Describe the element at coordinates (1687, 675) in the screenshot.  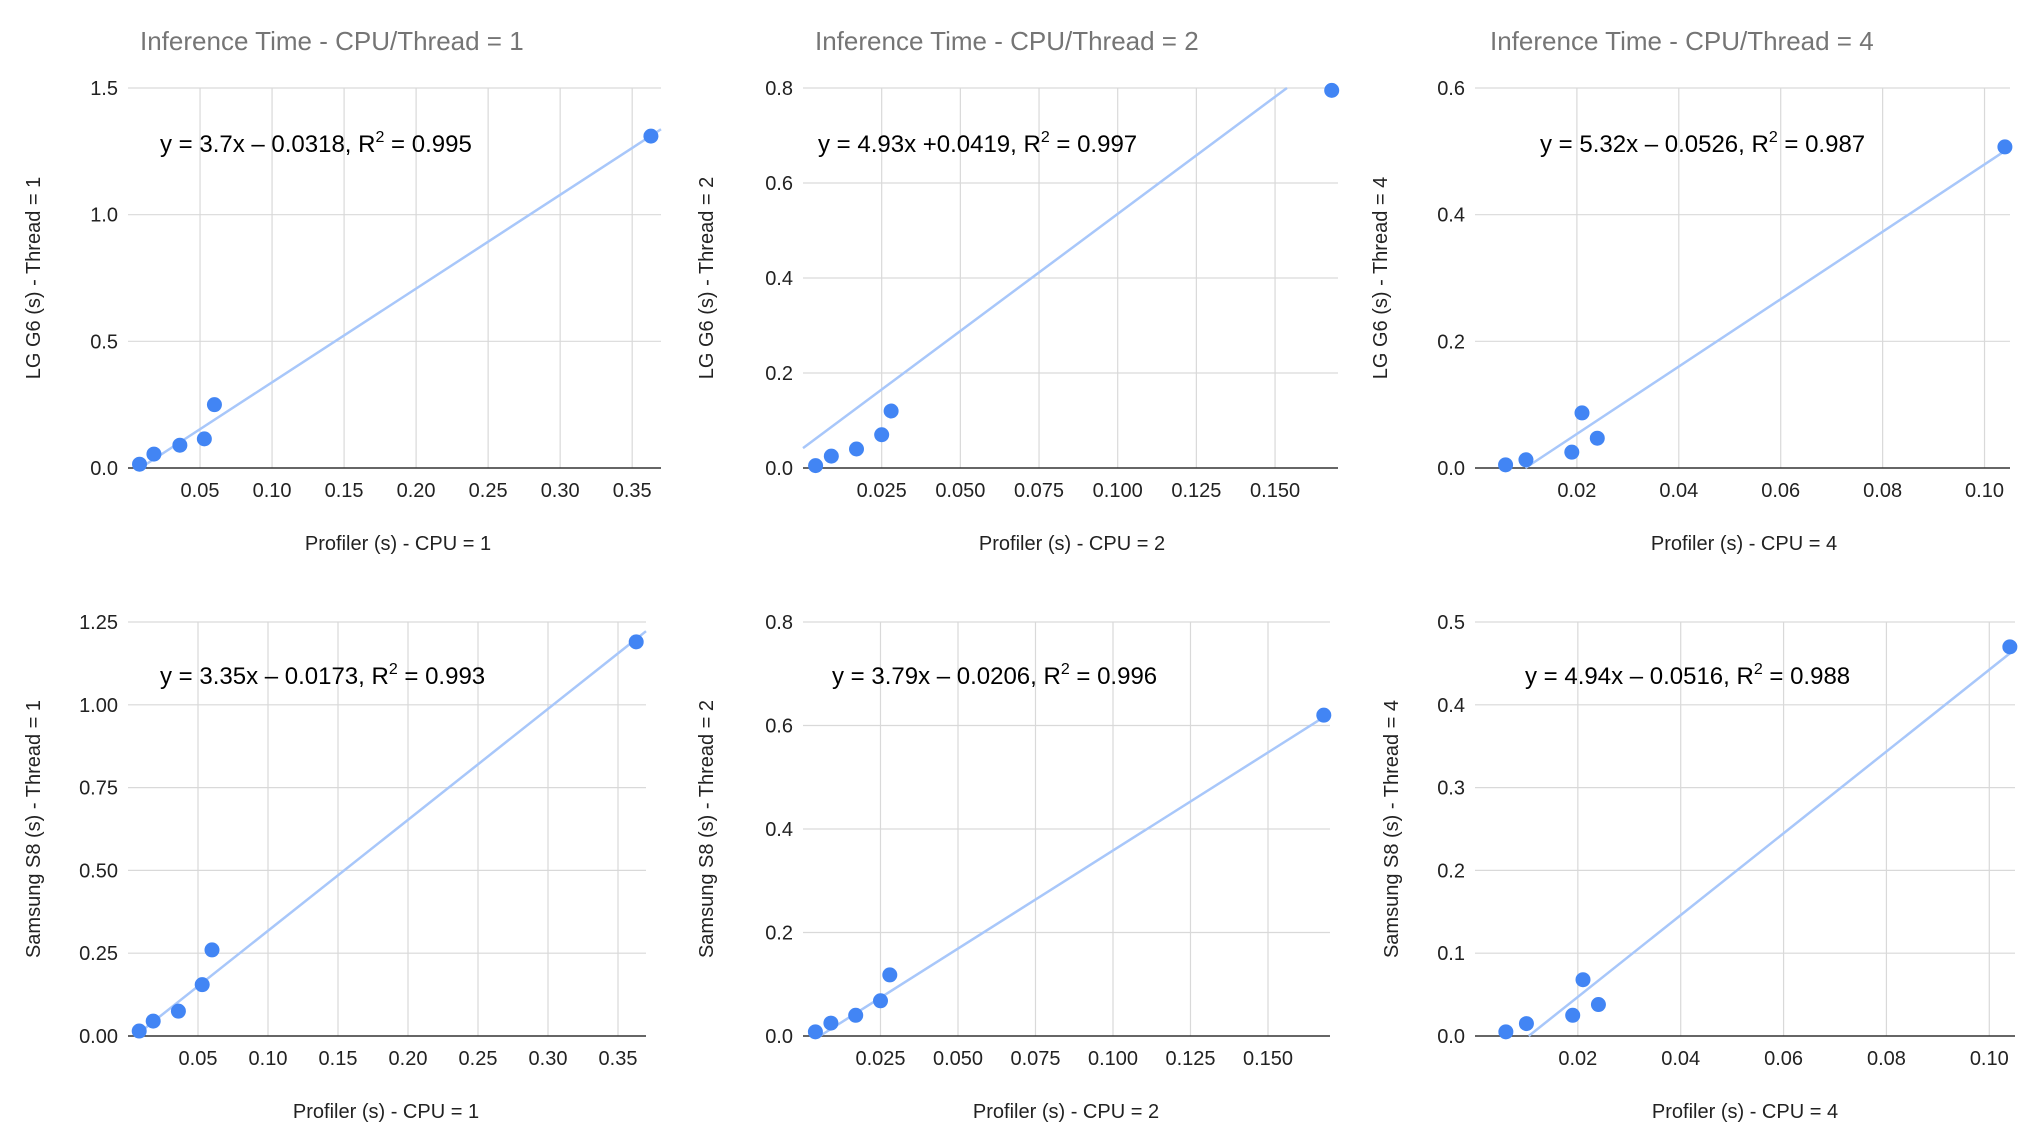
I see `trendline-equation: y = 4.94x – 0.0516, R2 = 0.988` at that location.